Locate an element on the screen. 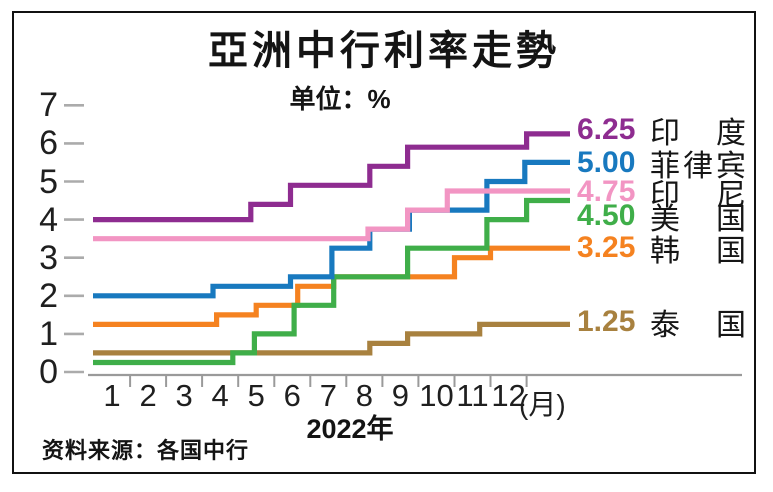  x-tick-label-9: 9 is located at coordinates (400, 395).